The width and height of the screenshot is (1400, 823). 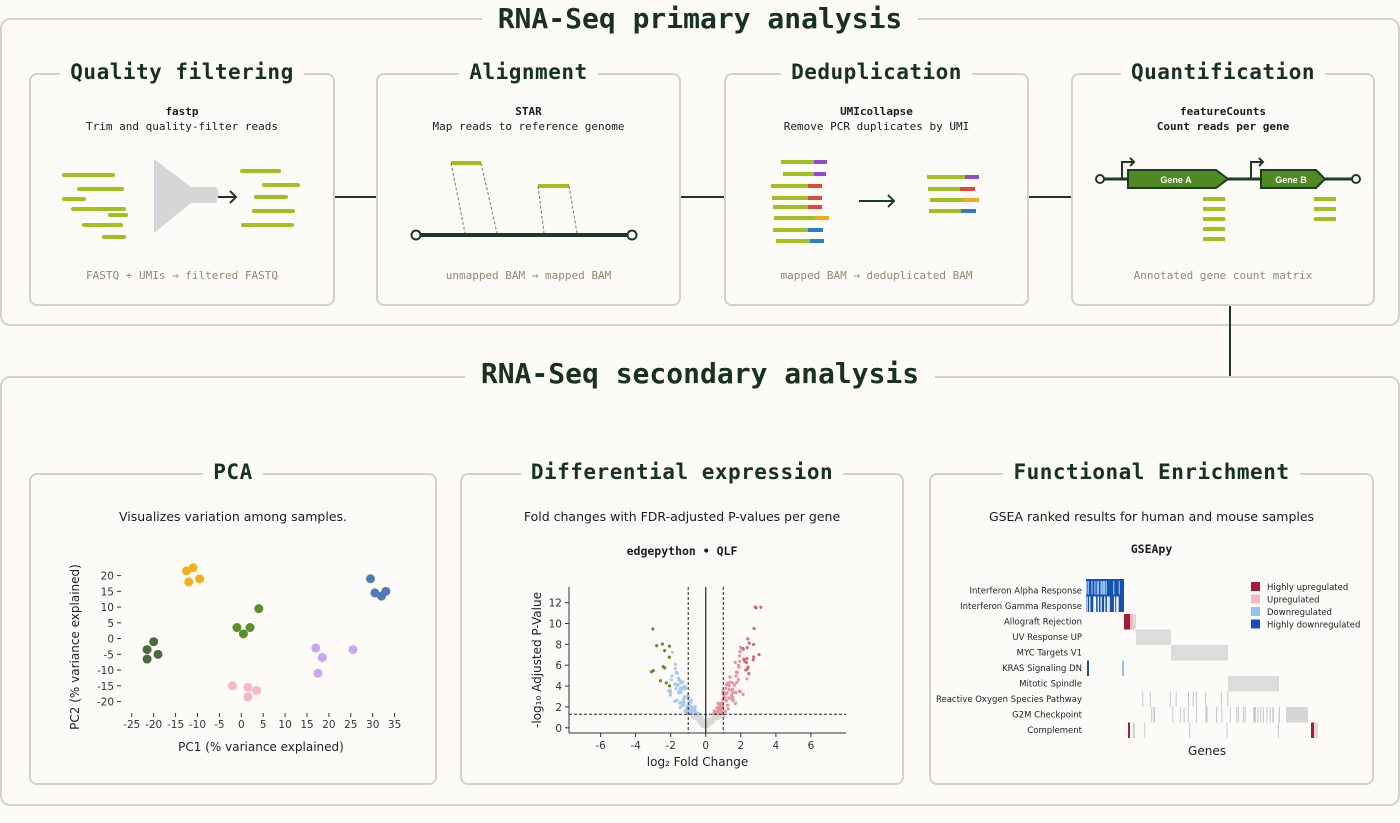 What do you see at coordinates (811, 746) in the screenshot?
I see `x-tick-label: 6` at bounding box center [811, 746].